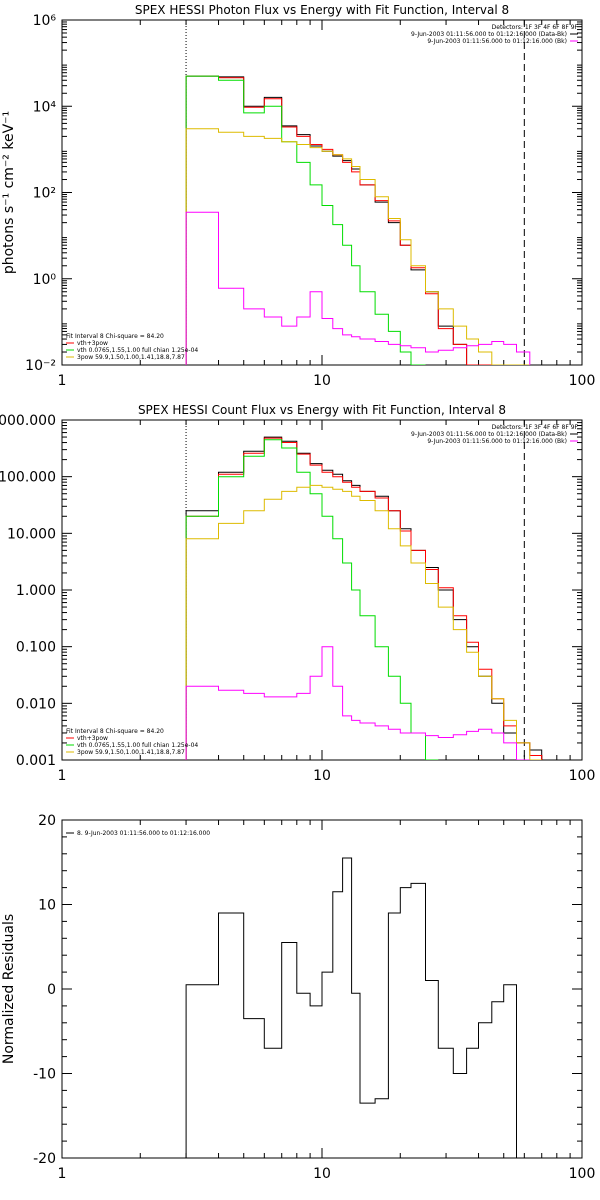 This screenshot has width=600, height=1200. I want to click on y-tick-label: 10.000, so click(31, 534).